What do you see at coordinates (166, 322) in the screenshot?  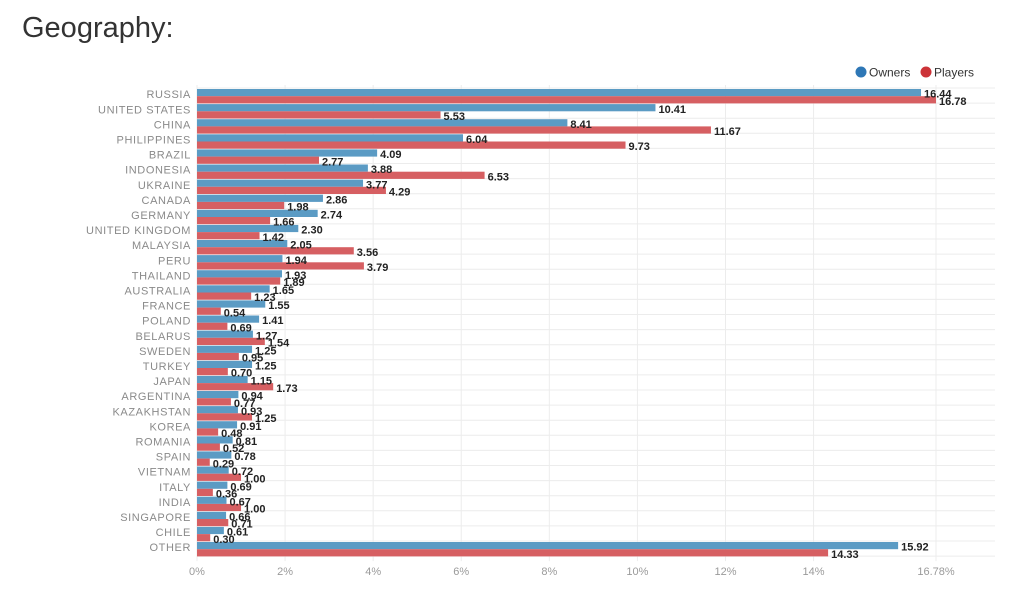 I see `category-label: POLAND` at bounding box center [166, 322].